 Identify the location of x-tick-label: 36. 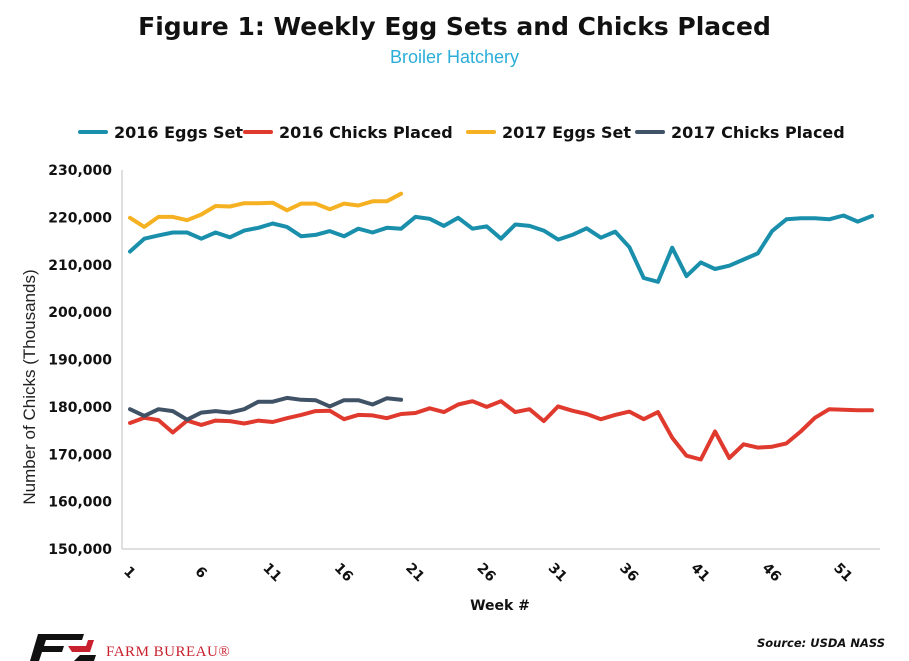
(628, 572).